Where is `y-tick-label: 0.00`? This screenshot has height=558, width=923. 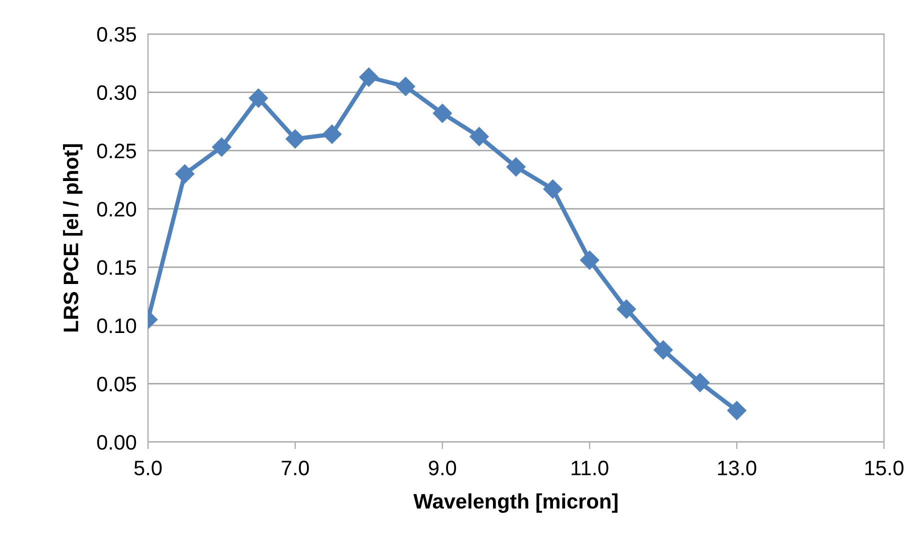 y-tick-label: 0.00 is located at coordinates (116, 442).